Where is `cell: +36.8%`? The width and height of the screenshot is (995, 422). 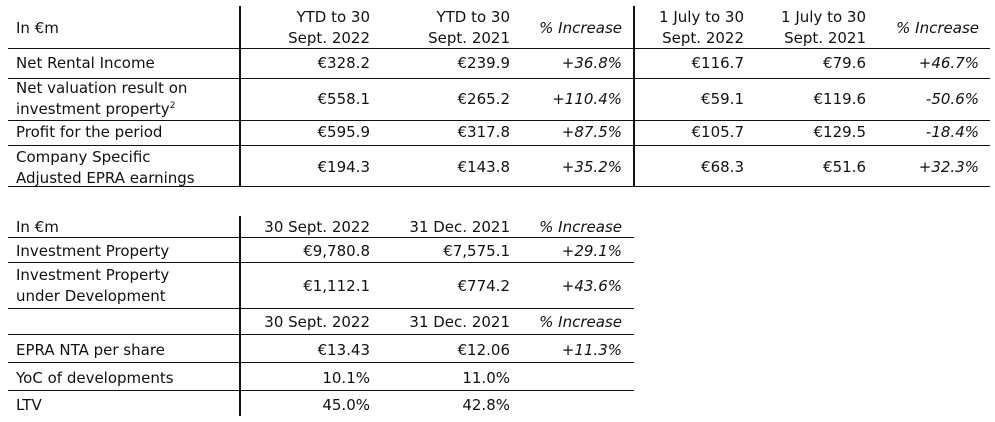
cell: +36.8% is located at coordinates (591, 63).